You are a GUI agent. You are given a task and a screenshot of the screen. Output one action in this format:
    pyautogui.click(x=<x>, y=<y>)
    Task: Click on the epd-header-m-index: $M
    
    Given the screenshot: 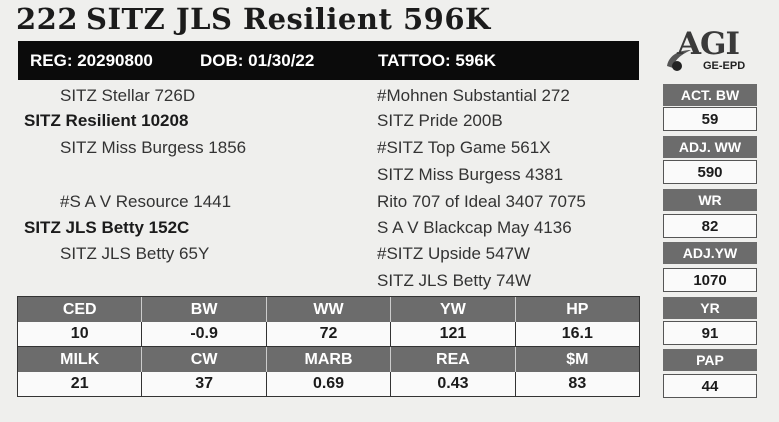 What is the action you would take?
    pyautogui.click(x=577, y=359)
    